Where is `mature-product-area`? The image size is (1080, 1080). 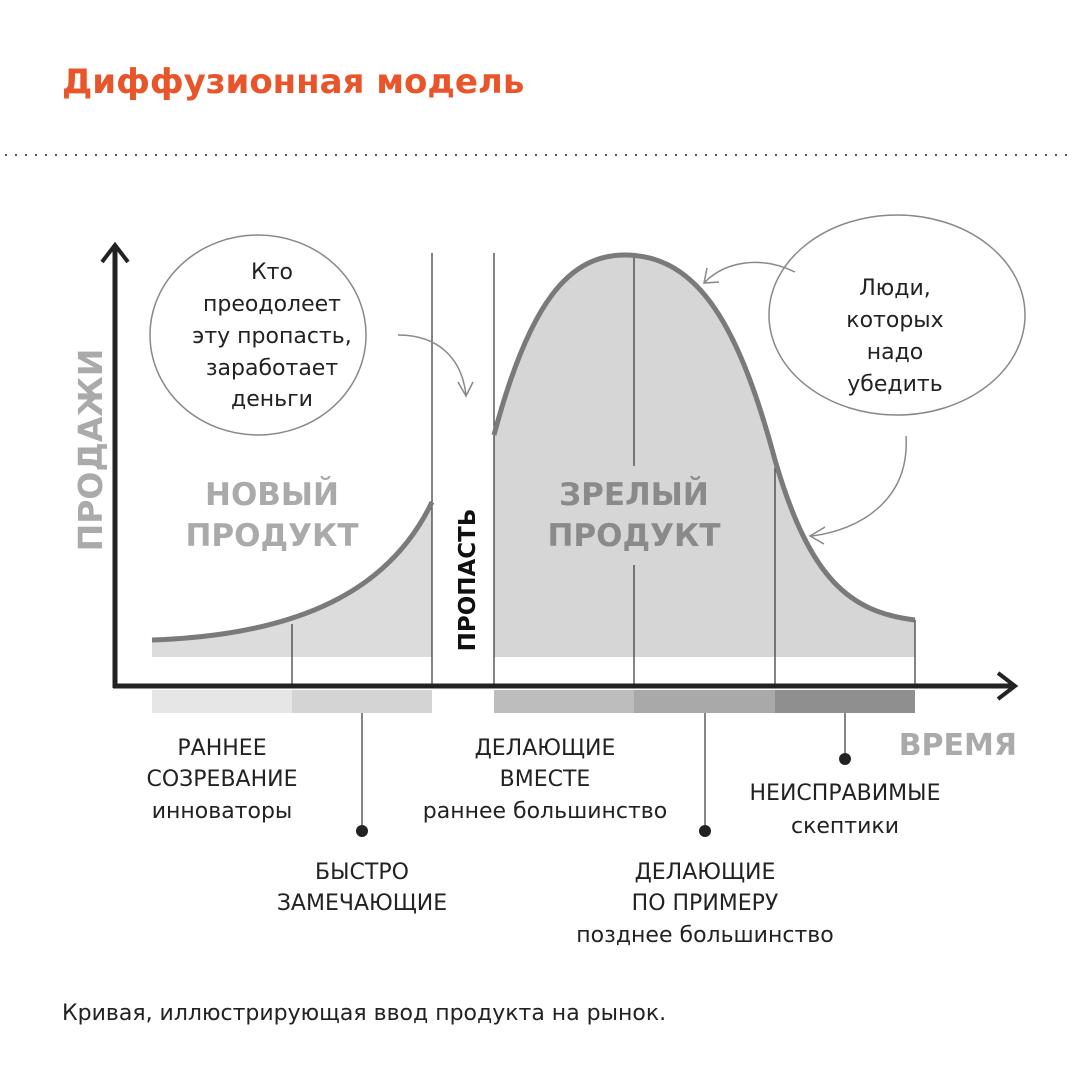 mature-product-area is located at coordinates (704, 456).